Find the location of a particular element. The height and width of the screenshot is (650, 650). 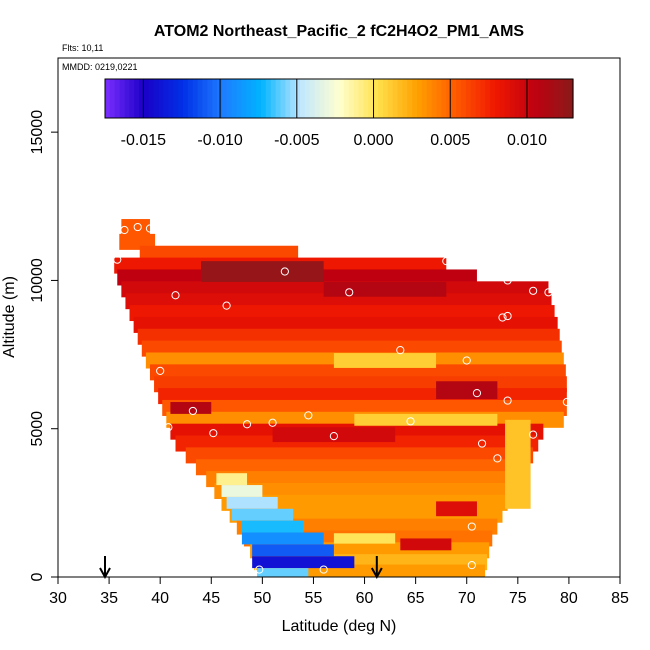

x-tick-label: 45 is located at coordinates (211, 598).